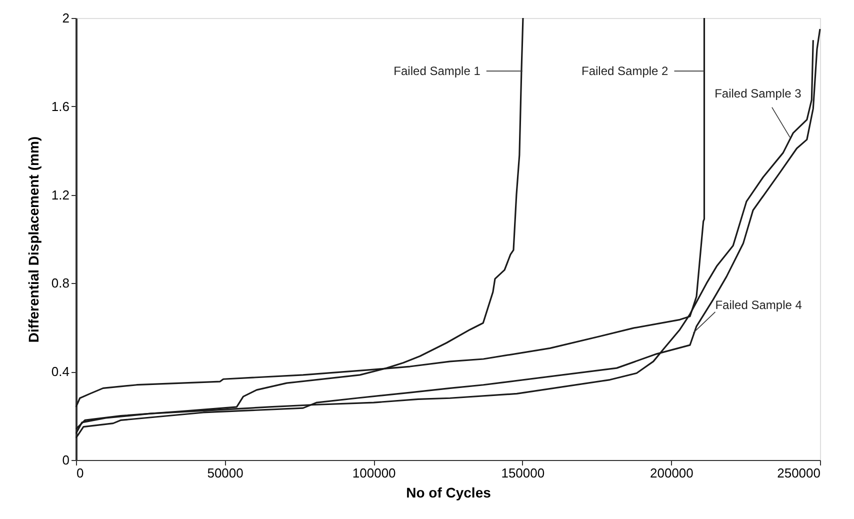 This screenshot has width=854, height=519. Describe the element at coordinates (437, 71) in the screenshot. I see `annotation: Failed Sample 1` at that location.